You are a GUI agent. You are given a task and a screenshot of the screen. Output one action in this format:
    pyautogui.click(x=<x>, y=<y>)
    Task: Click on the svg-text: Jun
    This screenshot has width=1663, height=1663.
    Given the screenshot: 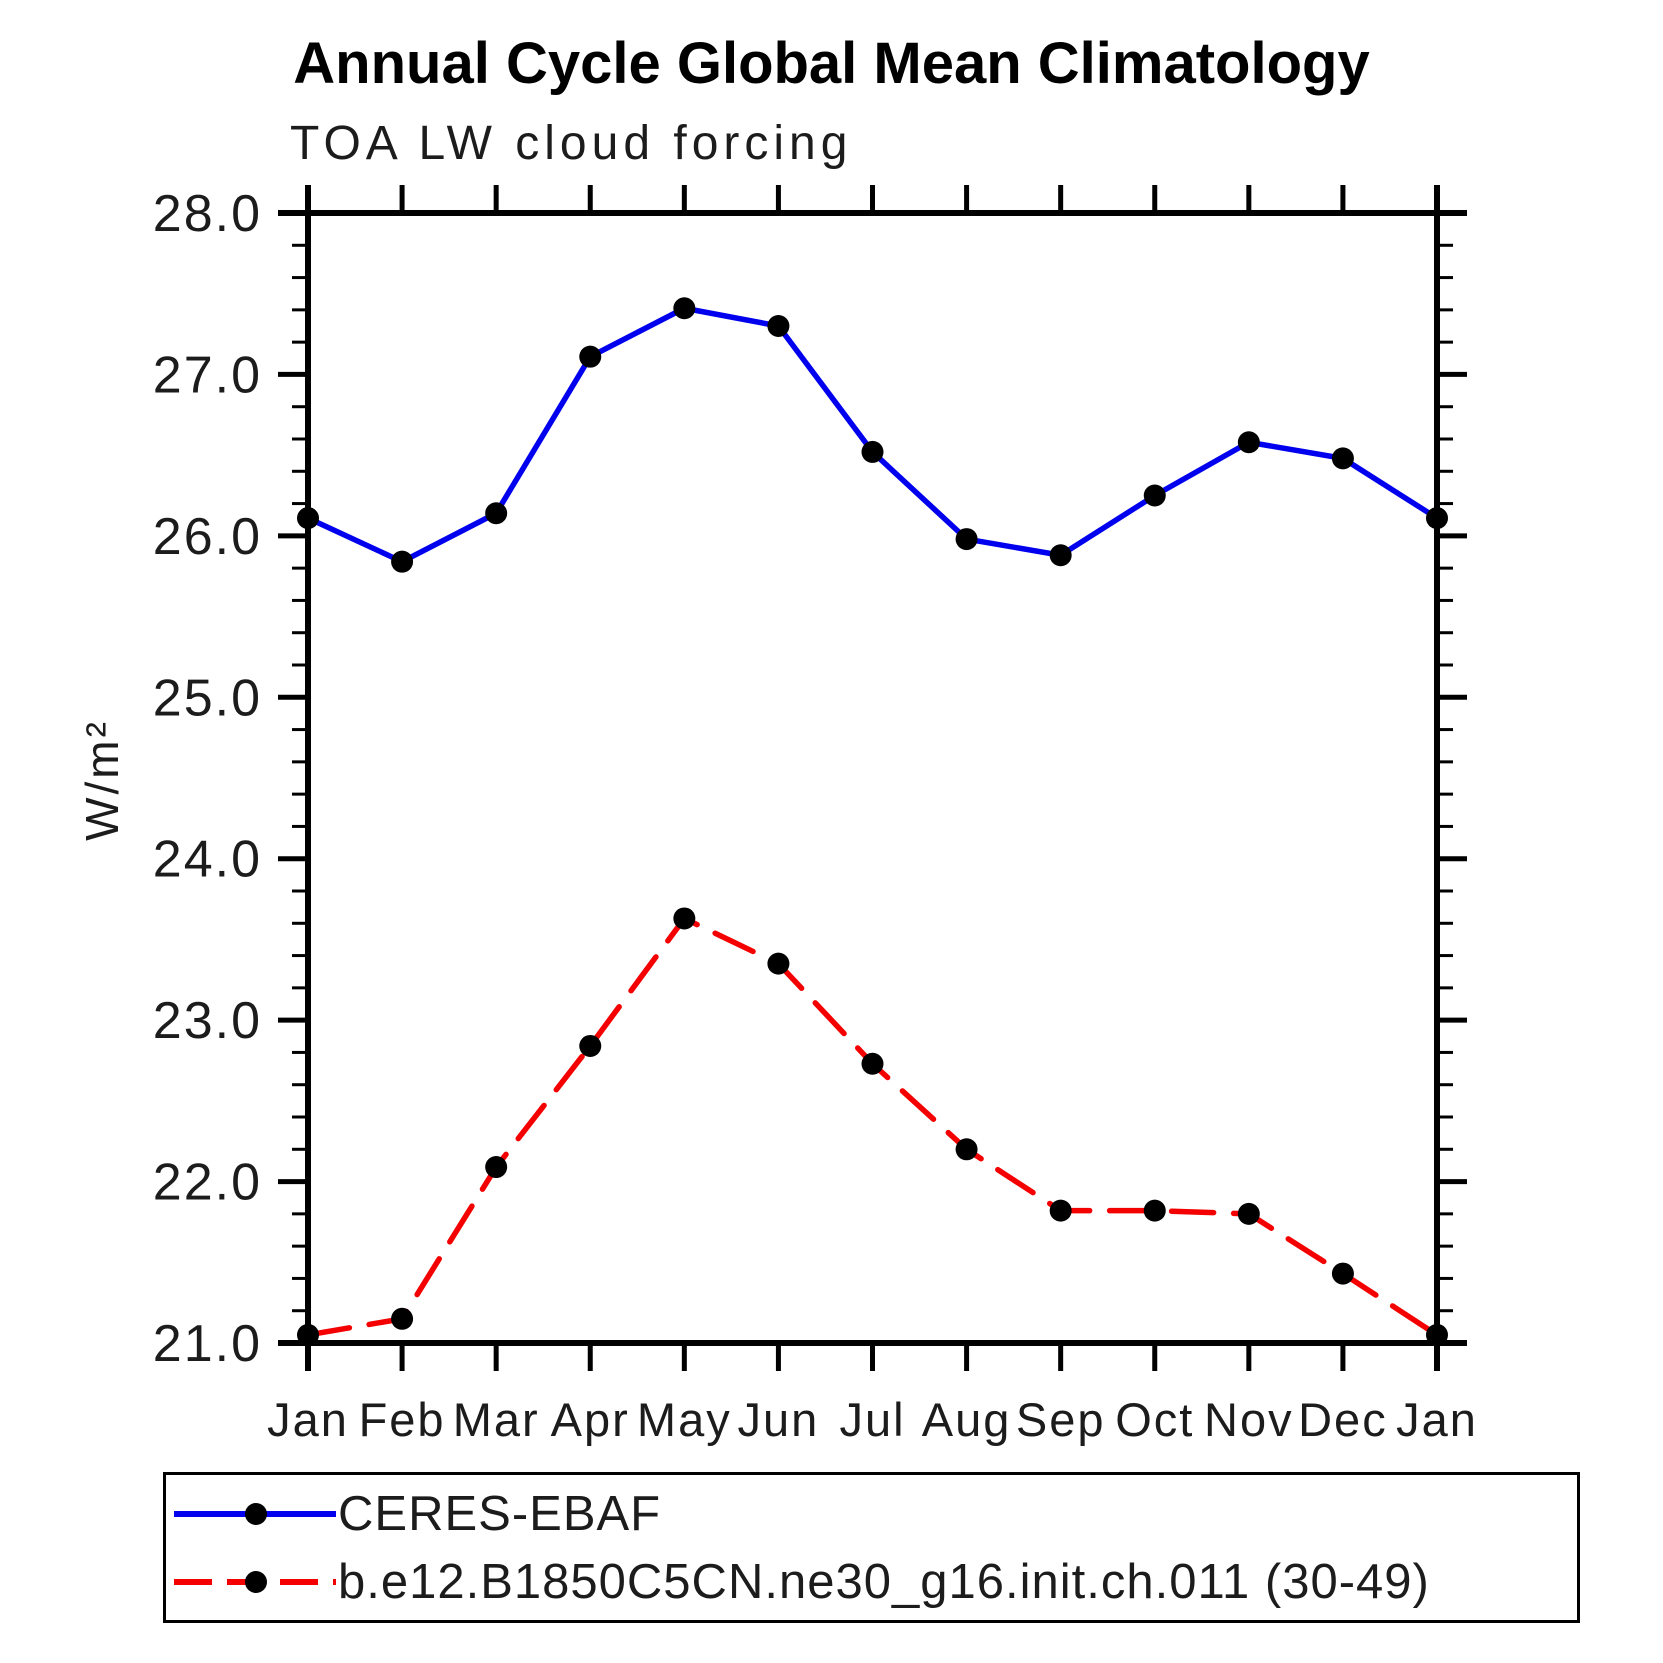 What is the action you would take?
    pyautogui.click(x=779, y=1419)
    